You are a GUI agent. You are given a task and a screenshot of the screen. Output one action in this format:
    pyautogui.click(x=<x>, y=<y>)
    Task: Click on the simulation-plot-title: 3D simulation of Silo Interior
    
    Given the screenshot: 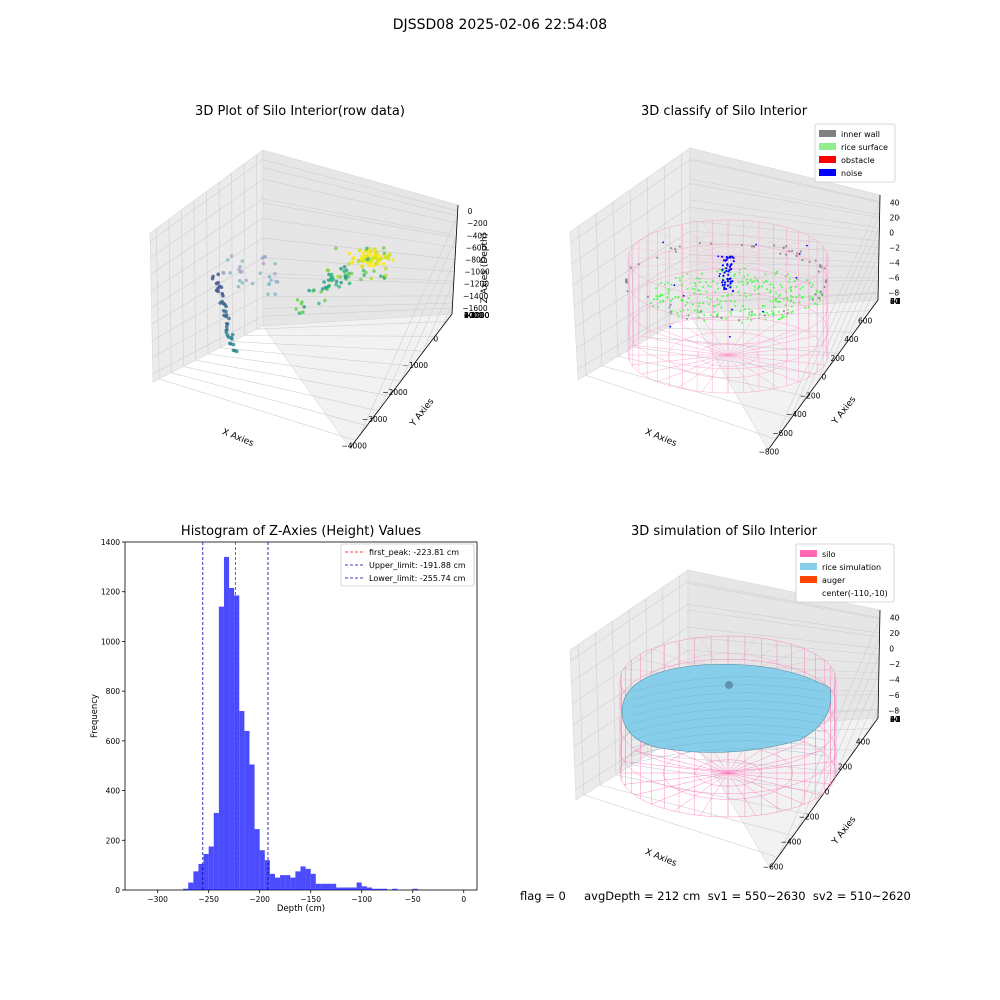 What is the action you would take?
    pyautogui.click(x=724, y=531)
    